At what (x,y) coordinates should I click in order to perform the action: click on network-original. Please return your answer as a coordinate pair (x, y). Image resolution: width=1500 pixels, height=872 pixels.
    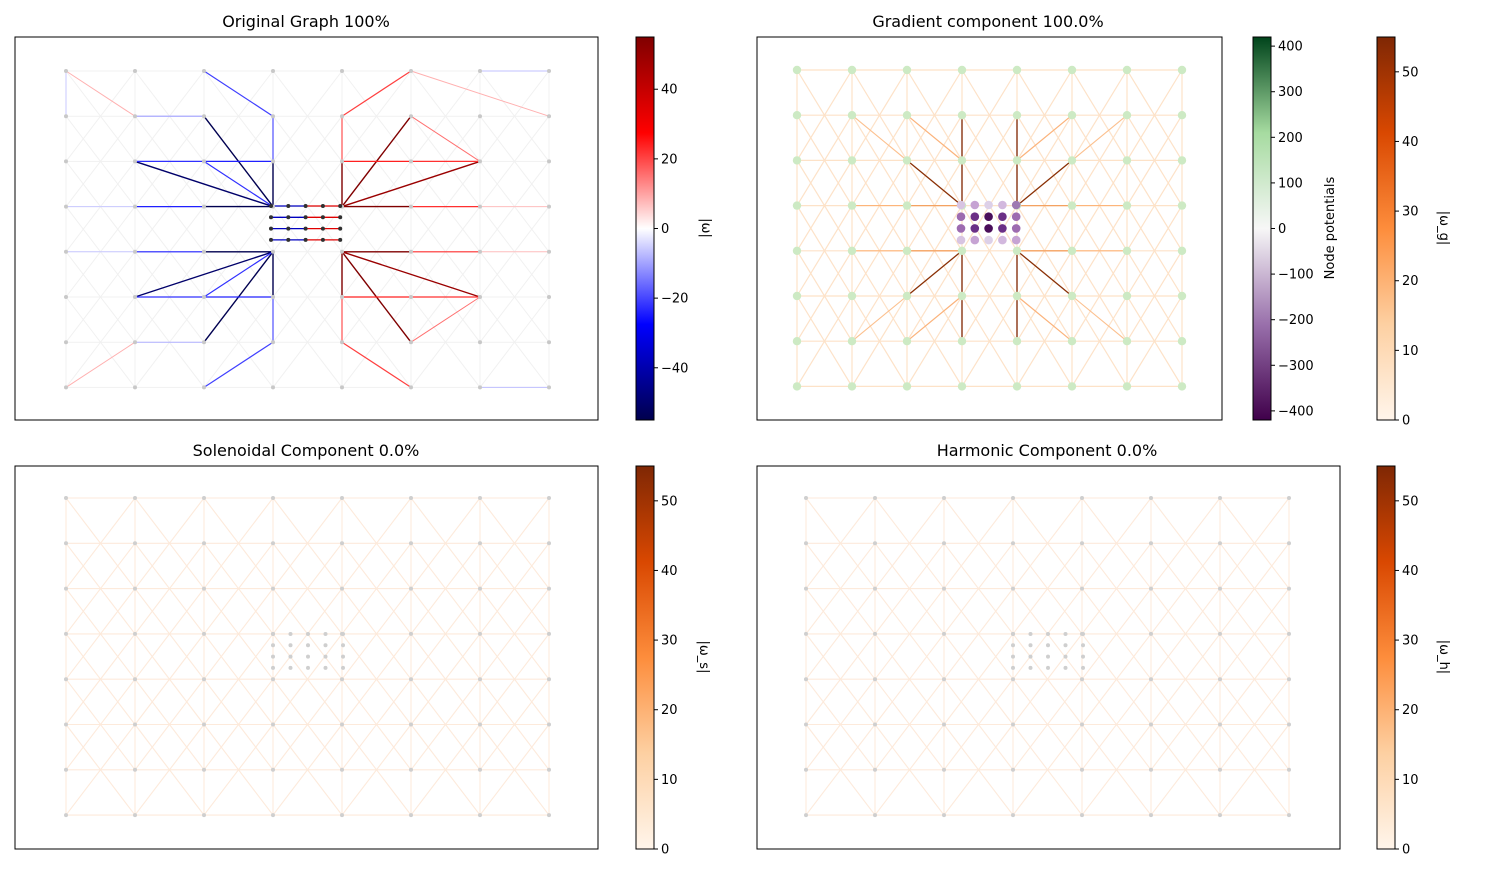
    Looking at the image, I should click on (307, 229).